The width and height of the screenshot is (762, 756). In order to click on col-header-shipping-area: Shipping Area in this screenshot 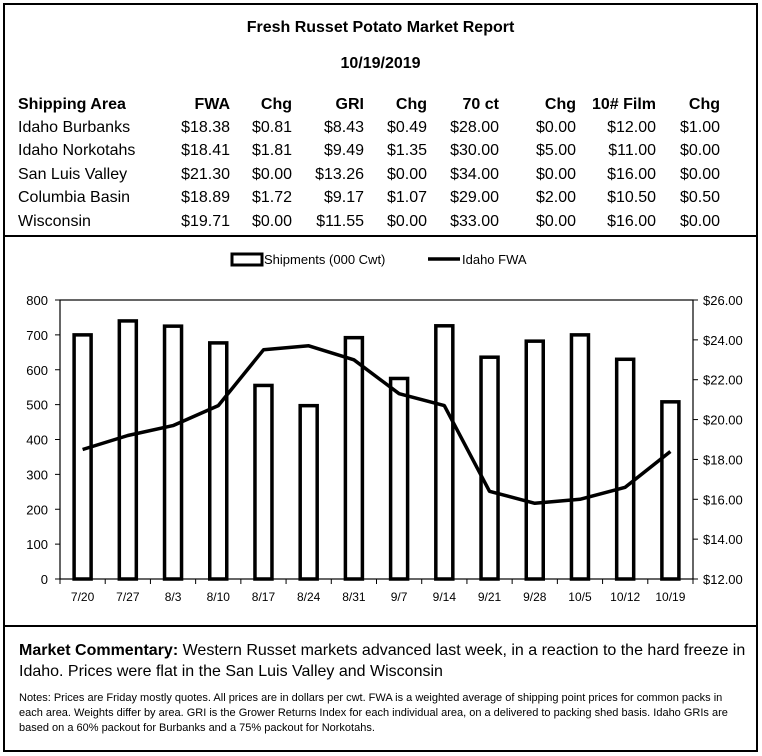, I will do `click(72, 104)`.